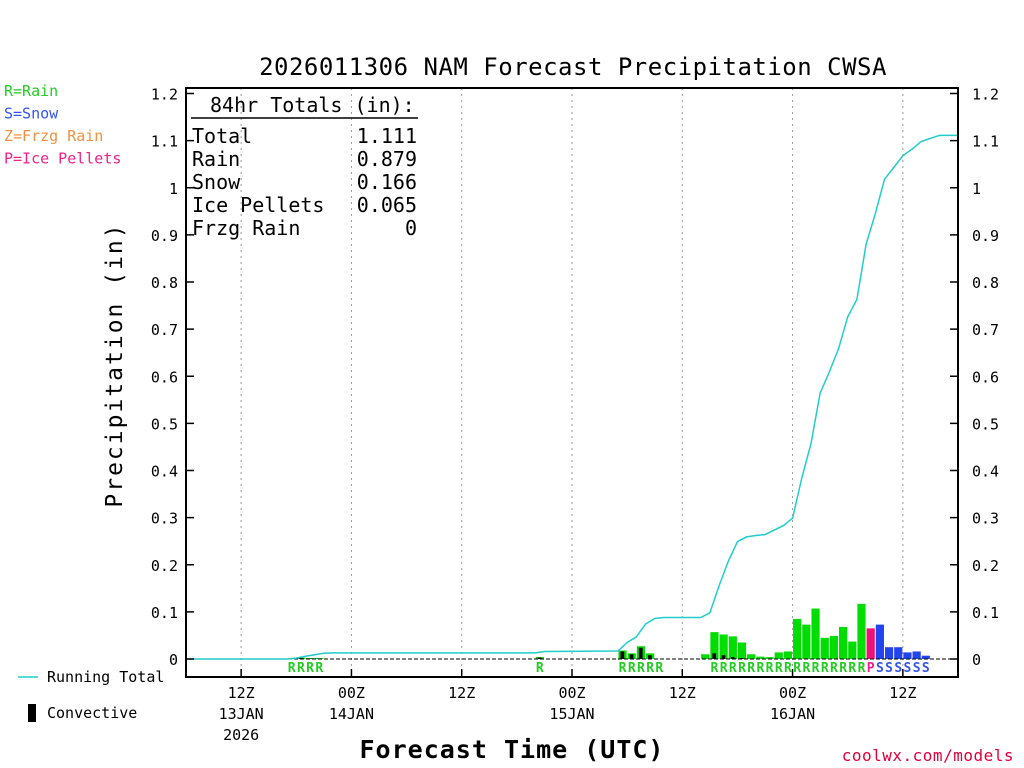 The height and width of the screenshot is (768, 1024). Describe the element at coordinates (222, 136) in the screenshot. I see `totals-label: Total` at that location.